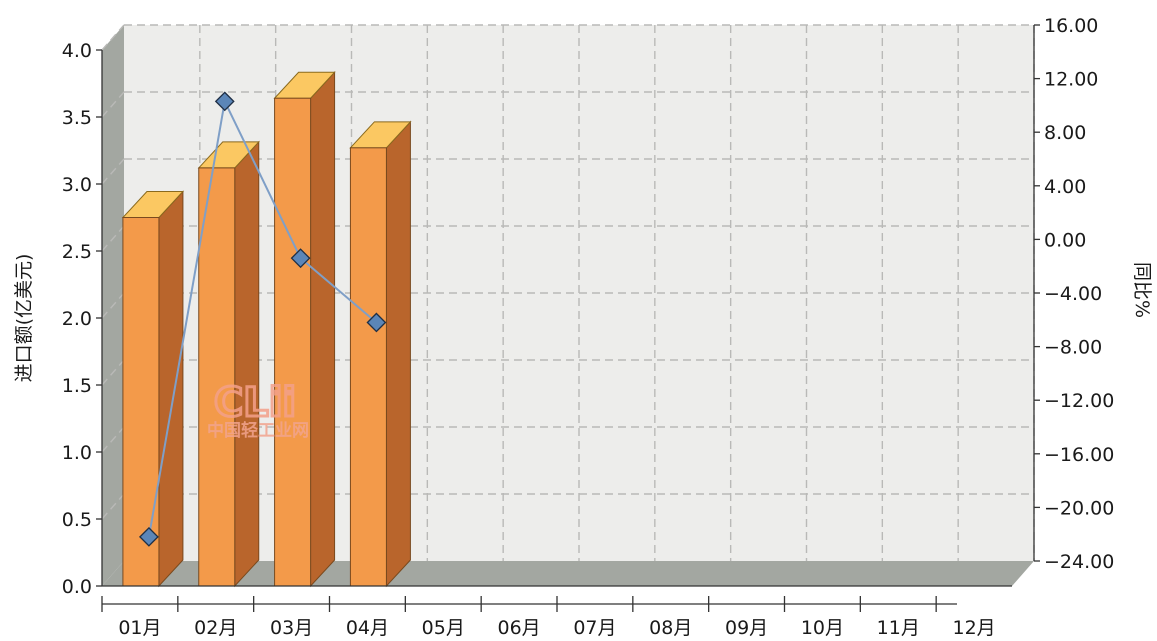  I want to click on watermark-logo: CLii 中国轻工业网, so click(258, 410).